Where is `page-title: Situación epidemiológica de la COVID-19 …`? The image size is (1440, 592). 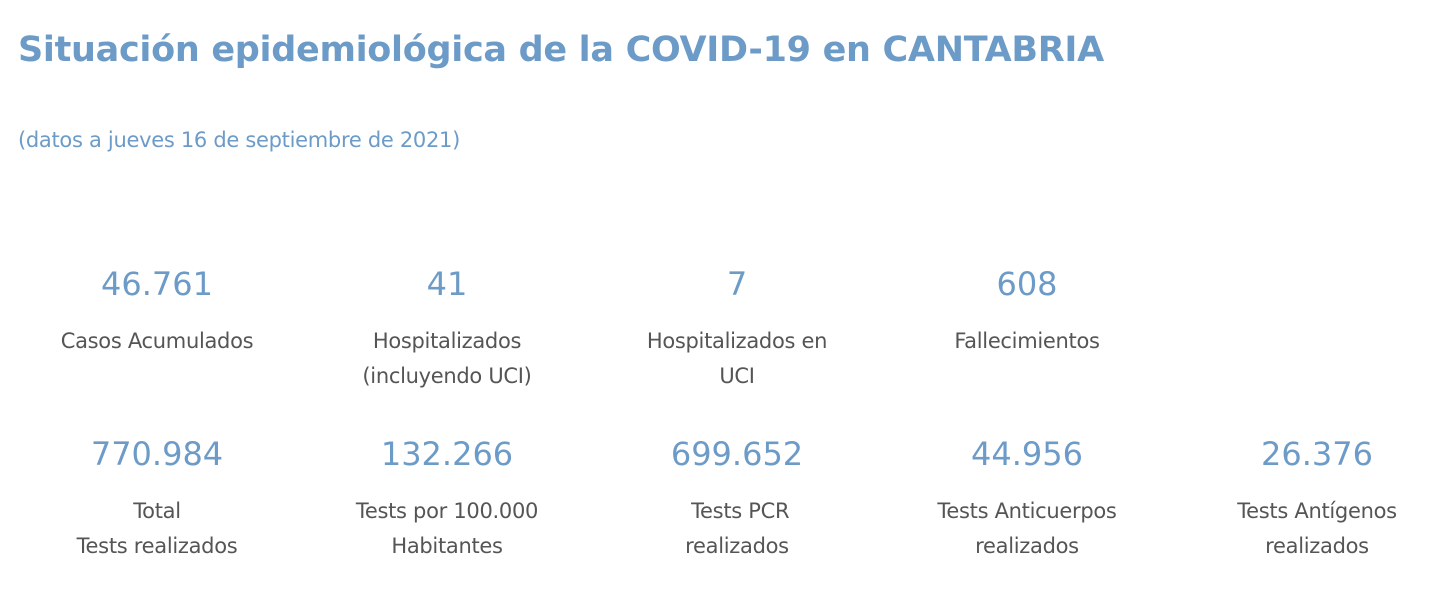 page-title: Situación epidemiológica de la COVID-19 … is located at coordinates (561, 50).